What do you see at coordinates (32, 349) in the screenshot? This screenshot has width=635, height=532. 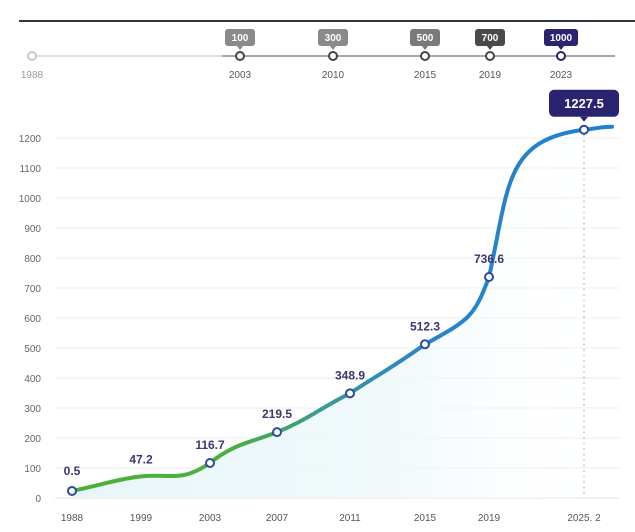 I see `y-tick-label: 500` at bounding box center [32, 349].